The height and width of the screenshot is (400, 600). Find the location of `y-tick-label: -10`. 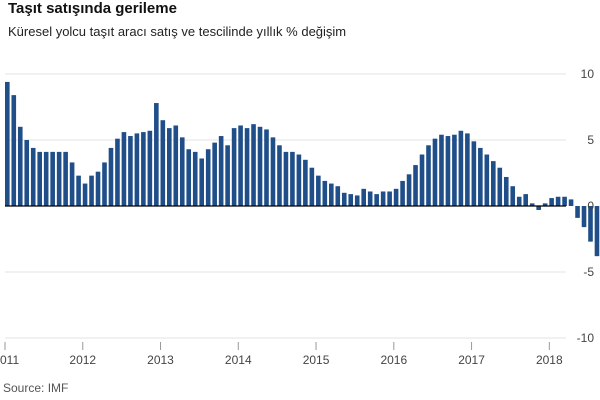

y-tick-label: -10 is located at coordinates (586, 338).